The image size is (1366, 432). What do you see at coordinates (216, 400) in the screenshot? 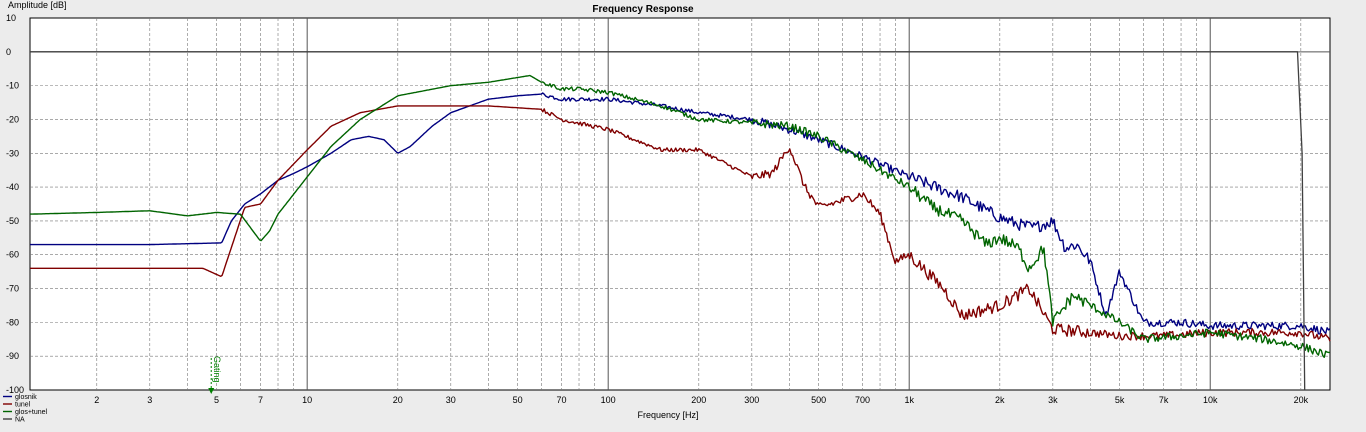
I see `x-tick-label: 5` at bounding box center [216, 400].